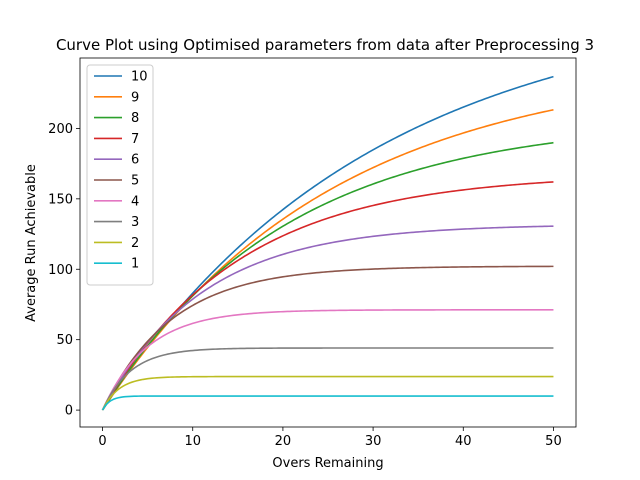 This screenshot has width=640, height=480. I want to click on legend-label-7: 7, so click(135, 139).